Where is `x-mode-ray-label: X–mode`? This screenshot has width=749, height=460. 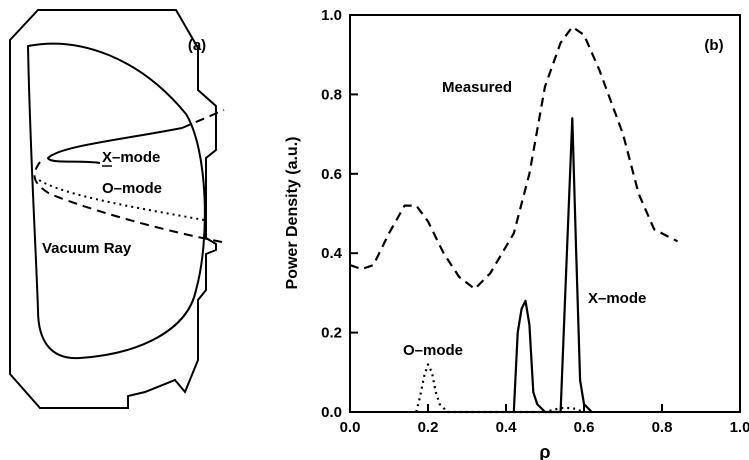
x-mode-ray-label: X–mode is located at coordinates (131, 157).